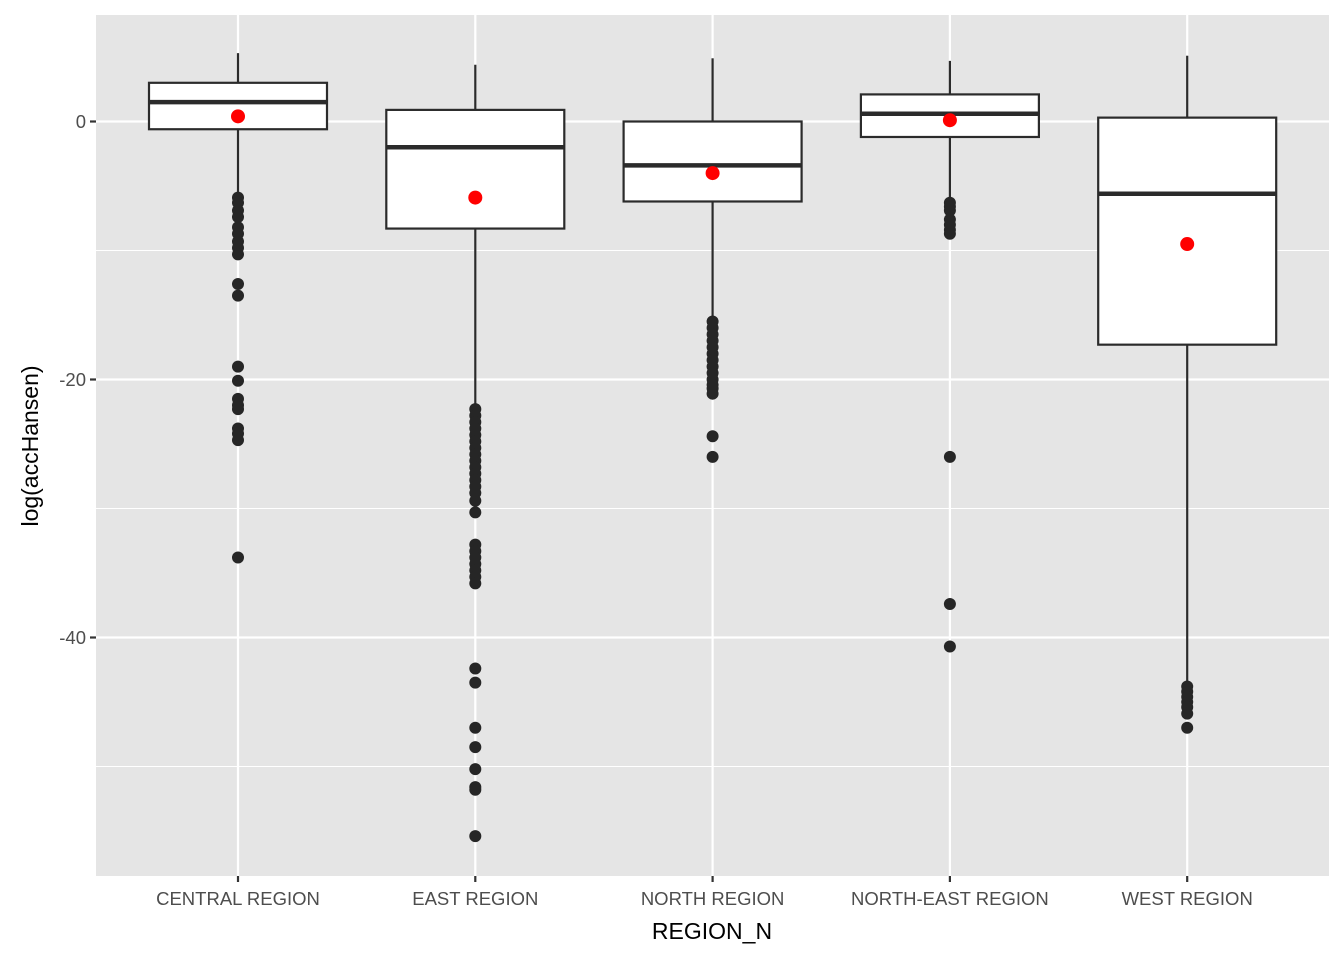 Image resolution: width=1344 pixels, height=960 pixels. I want to click on y-tick-label: -40, so click(72, 637).